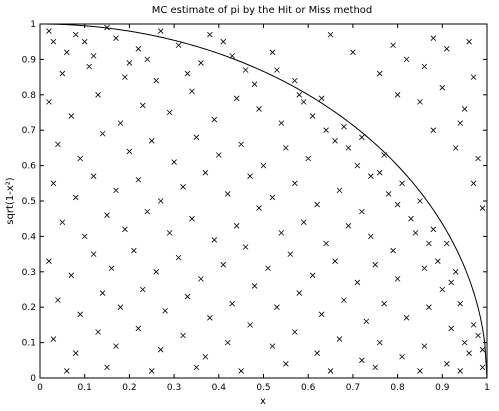 This screenshot has width=499, height=411. What do you see at coordinates (85, 388) in the screenshot?
I see `x-tick-label: 0.1` at bounding box center [85, 388].